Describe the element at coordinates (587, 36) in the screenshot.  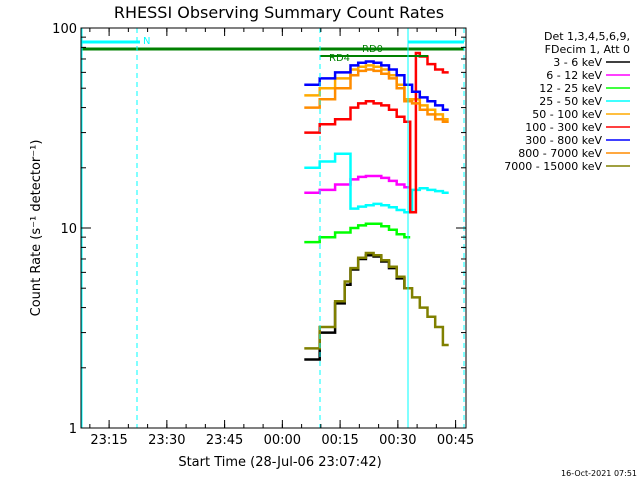
I see `legend-header-line-1: Det 1,3,4,5,6,9,` at that location.